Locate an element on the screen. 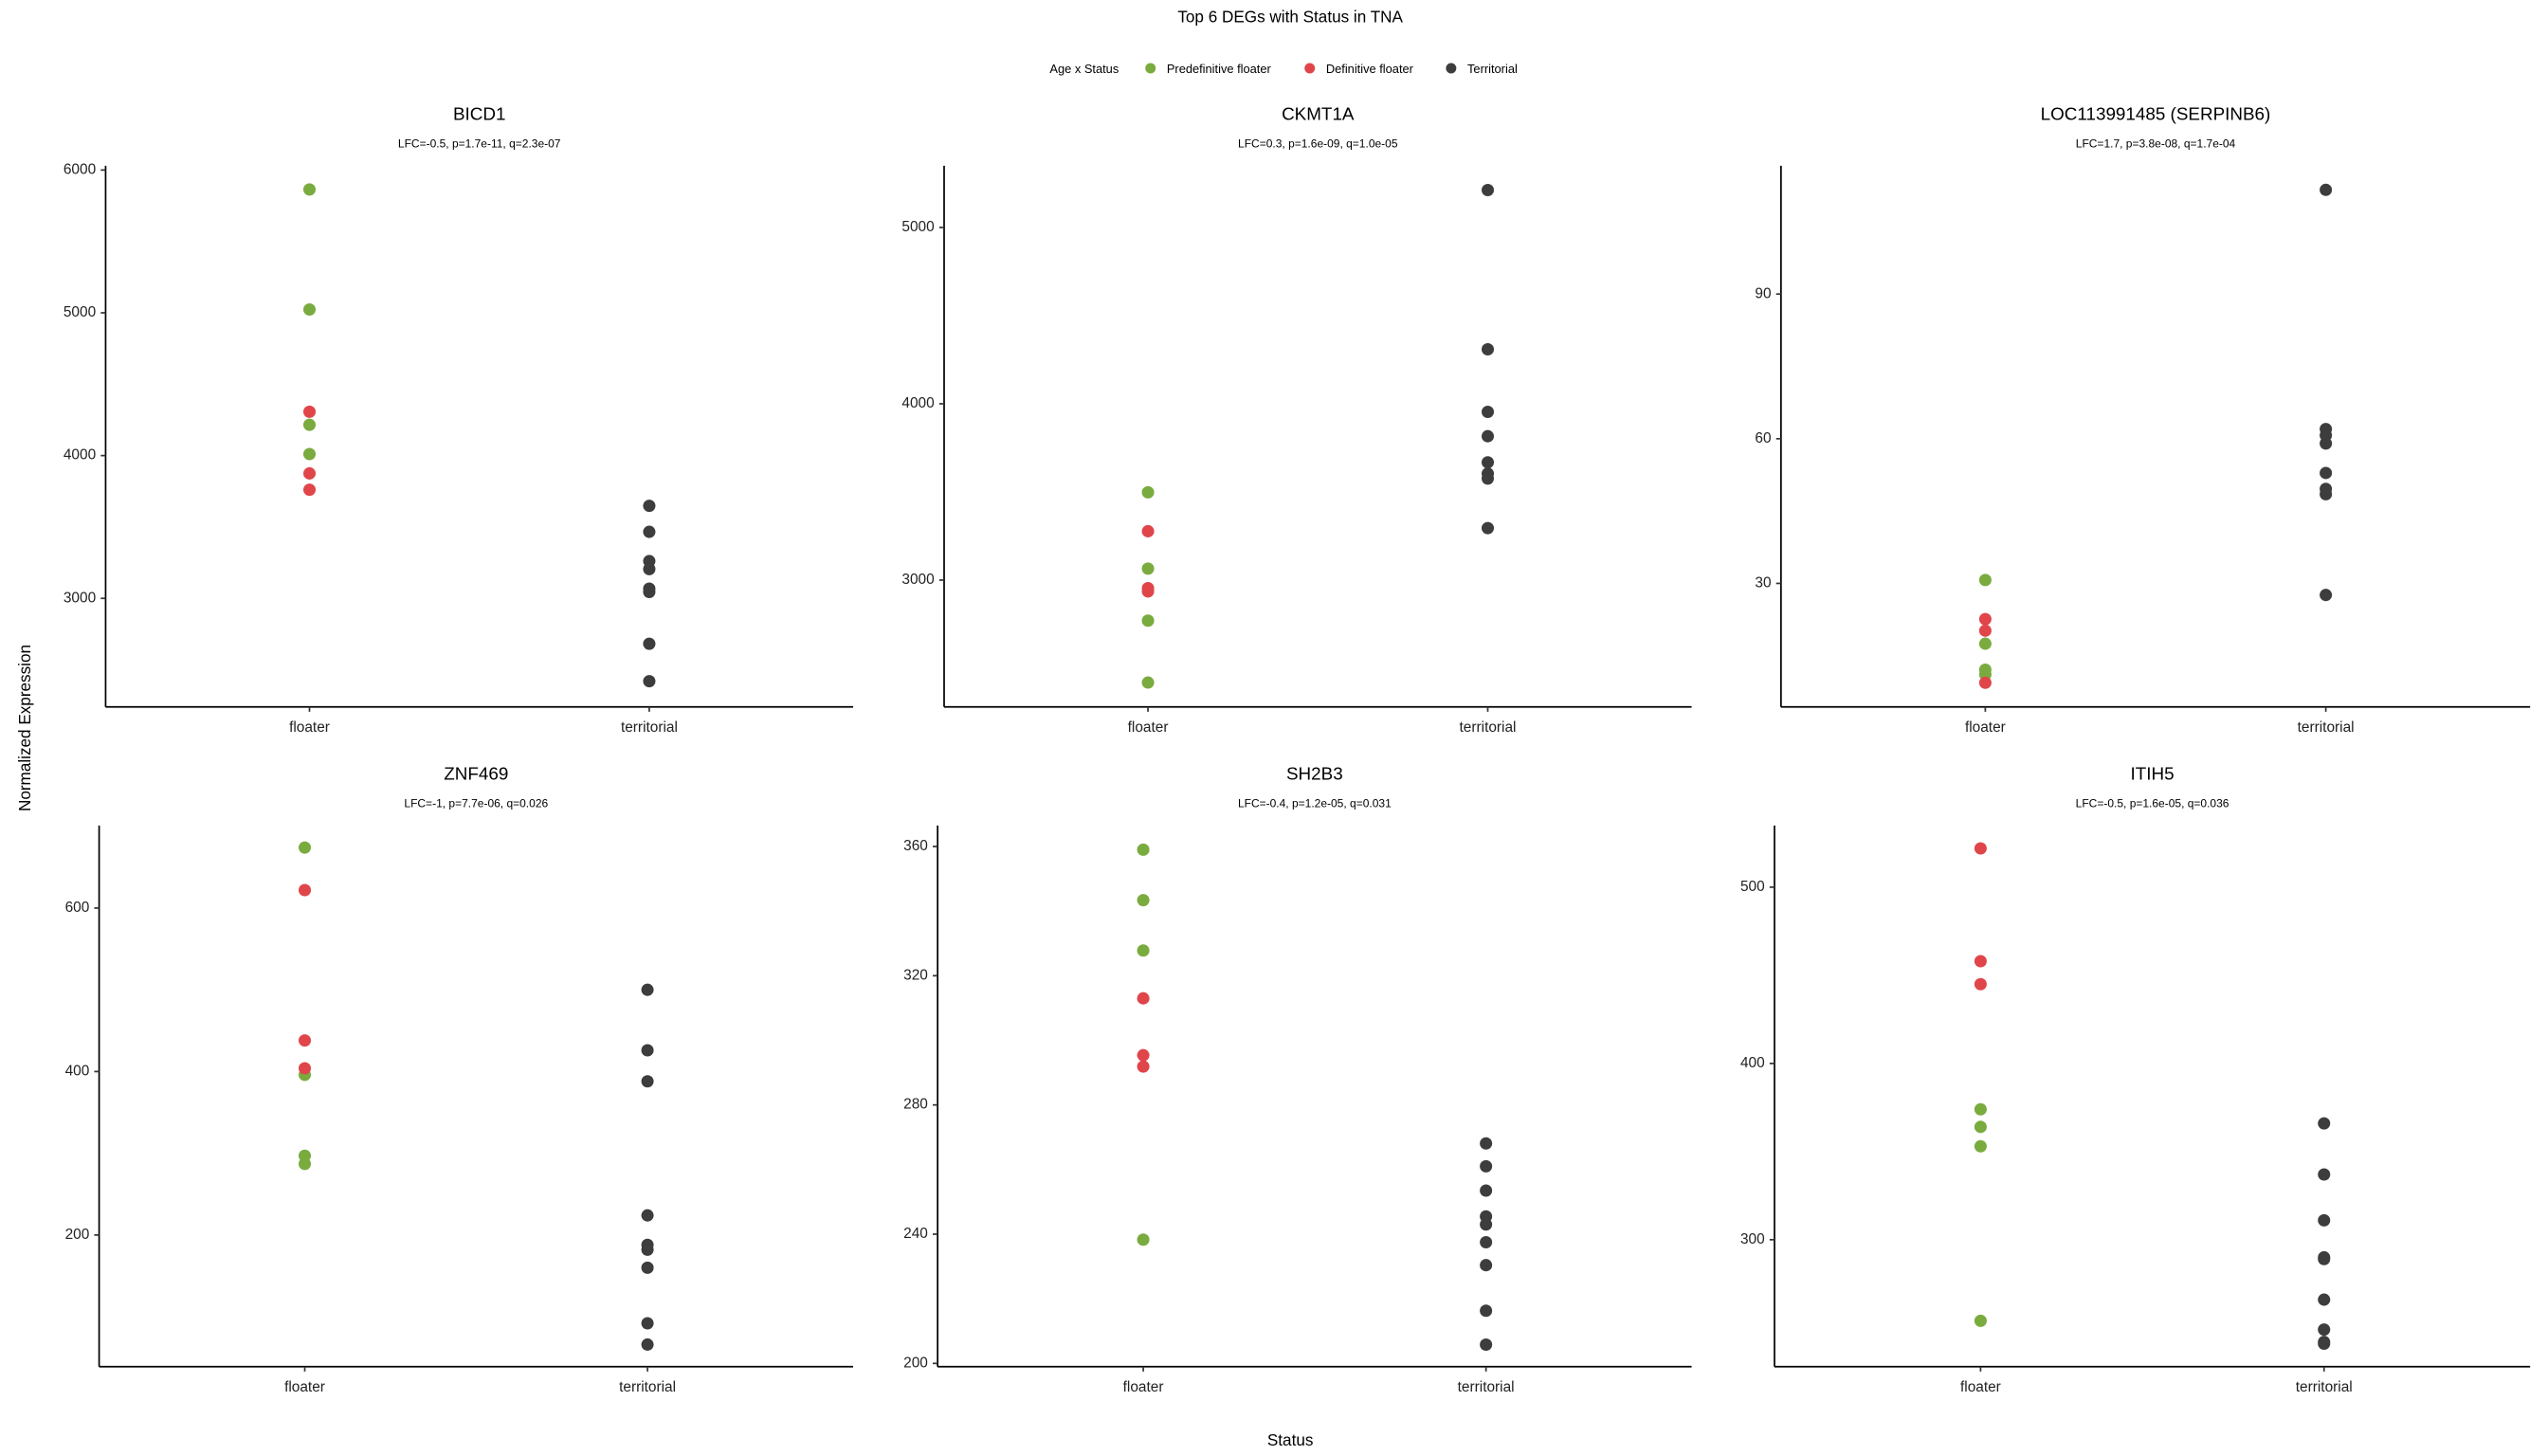  y-tick-label: 60 is located at coordinates (1763, 438).